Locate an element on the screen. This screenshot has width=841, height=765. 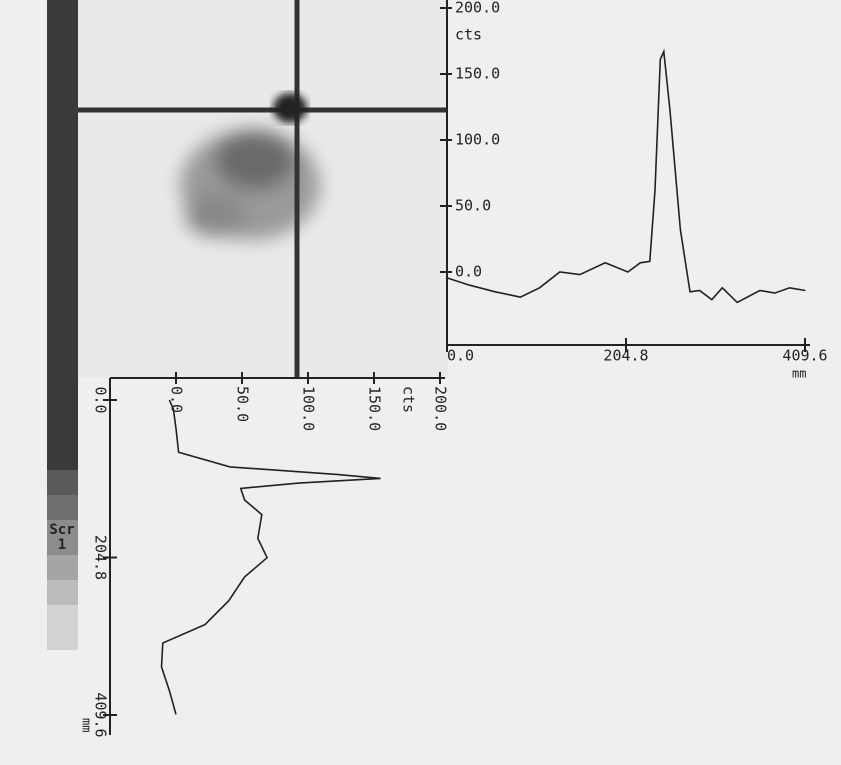
scale-label: 1 is located at coordinates (62, 545).